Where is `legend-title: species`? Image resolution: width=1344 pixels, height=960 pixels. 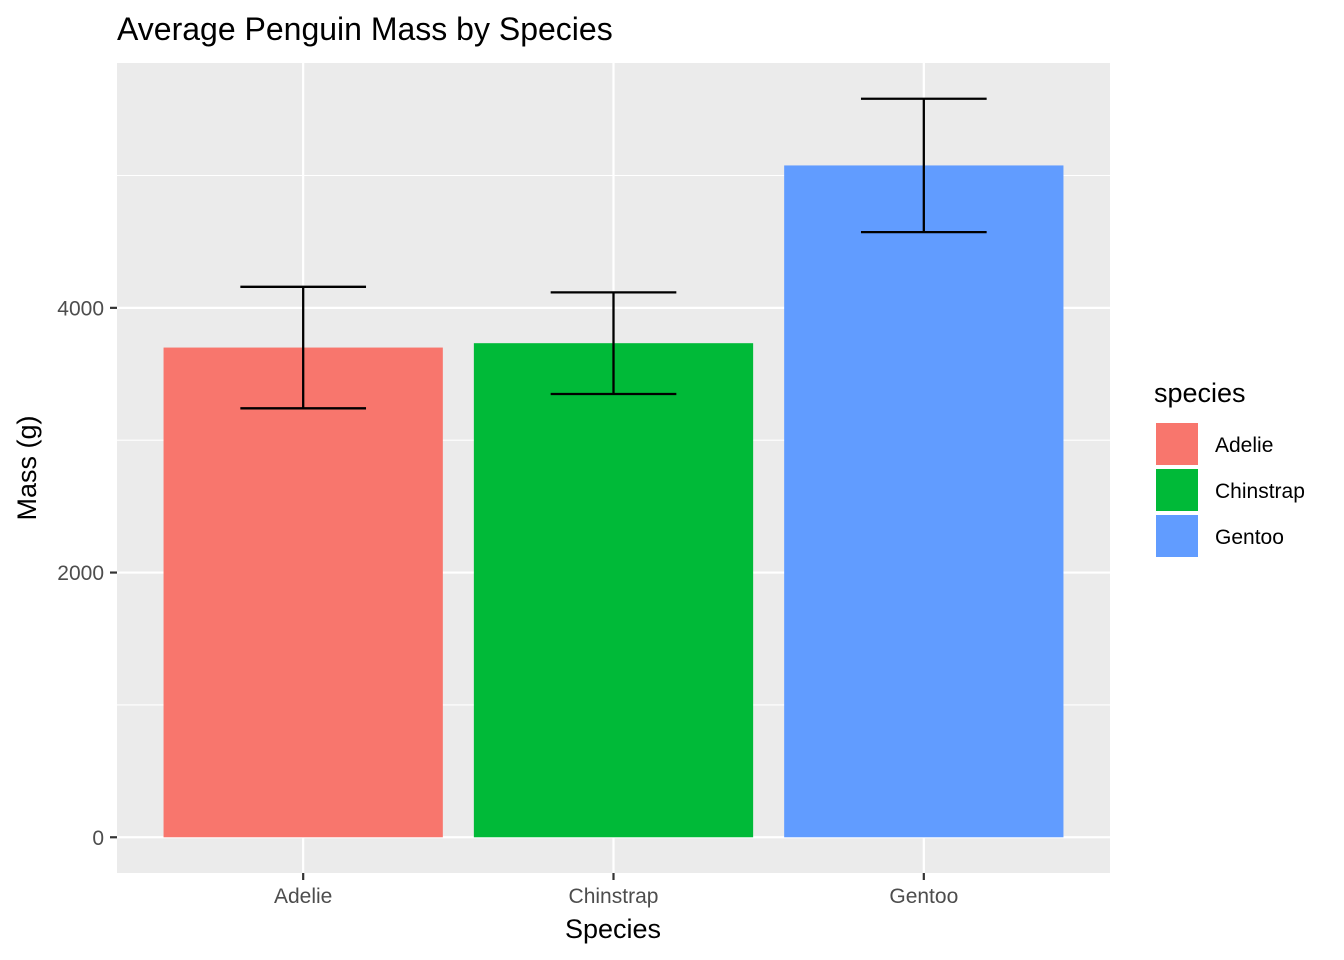 legend-title: species is located at coordinates (1200, 393).